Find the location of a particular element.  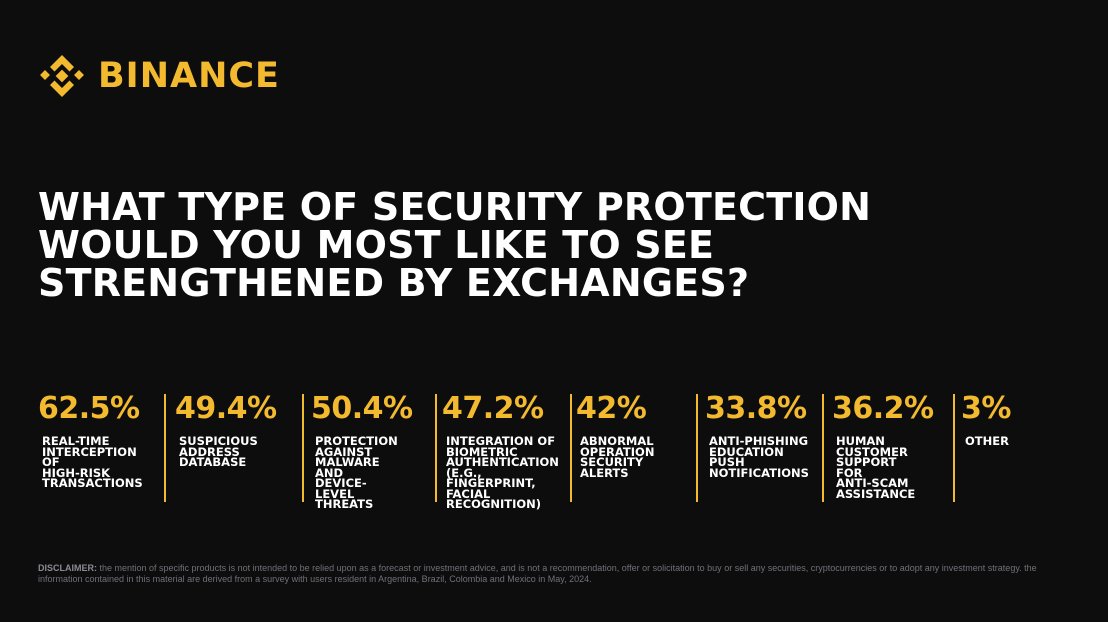

stat-value: 62.5% is located at coordinates (89, 408).